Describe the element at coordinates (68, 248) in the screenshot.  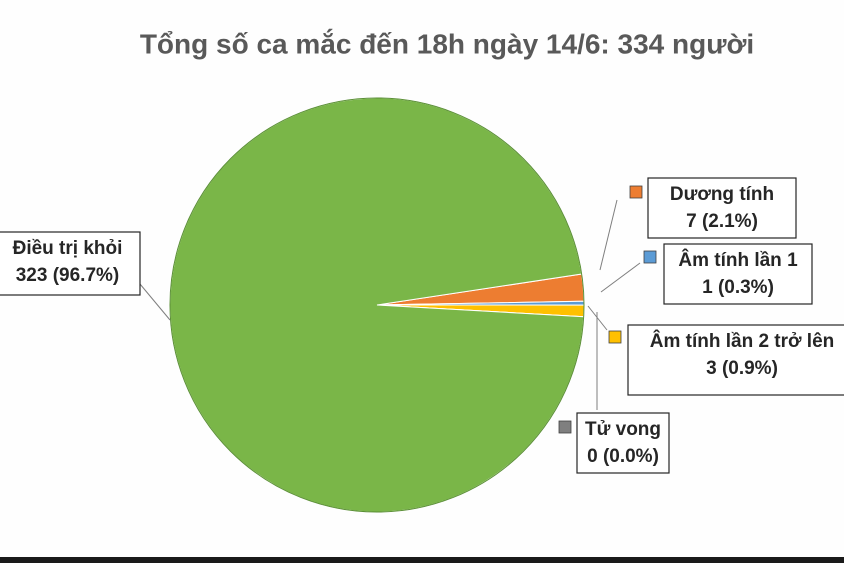
I see `label-name: Điều trị khỏi` at that location.